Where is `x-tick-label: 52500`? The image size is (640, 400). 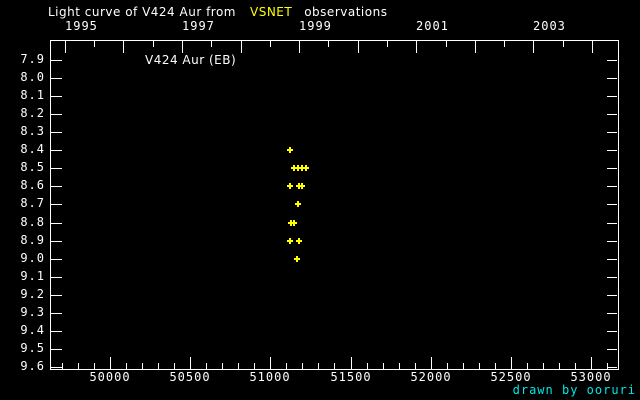
x-tick-label: 52500 is located at coordinates (511, 377).